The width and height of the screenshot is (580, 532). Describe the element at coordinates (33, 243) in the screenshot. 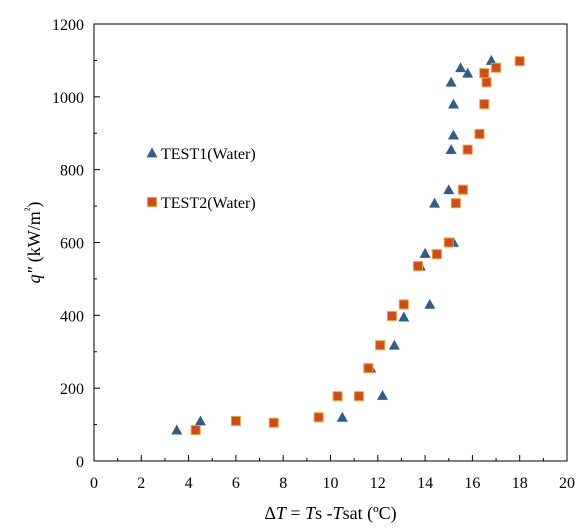

I see `y-axis-title: q" (kW/m²)` at that location.